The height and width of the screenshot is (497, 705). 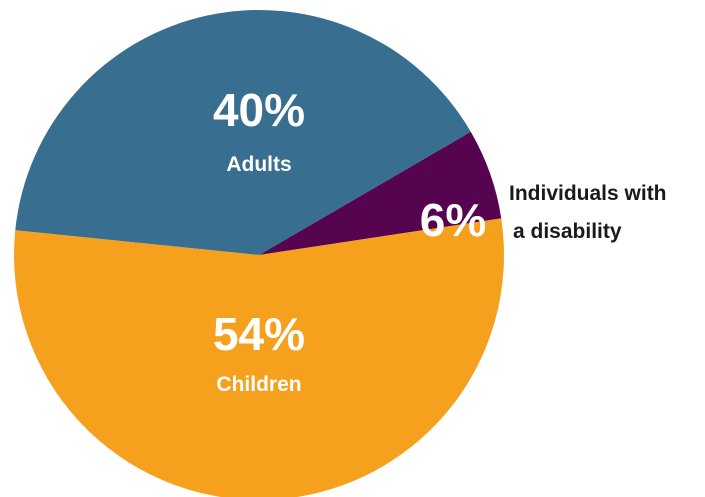 What do you see at coordinates (588, 193) in the screenshot?
I see `slice-label-disability-line1: Individuals with` at bounding box center [588, 193].